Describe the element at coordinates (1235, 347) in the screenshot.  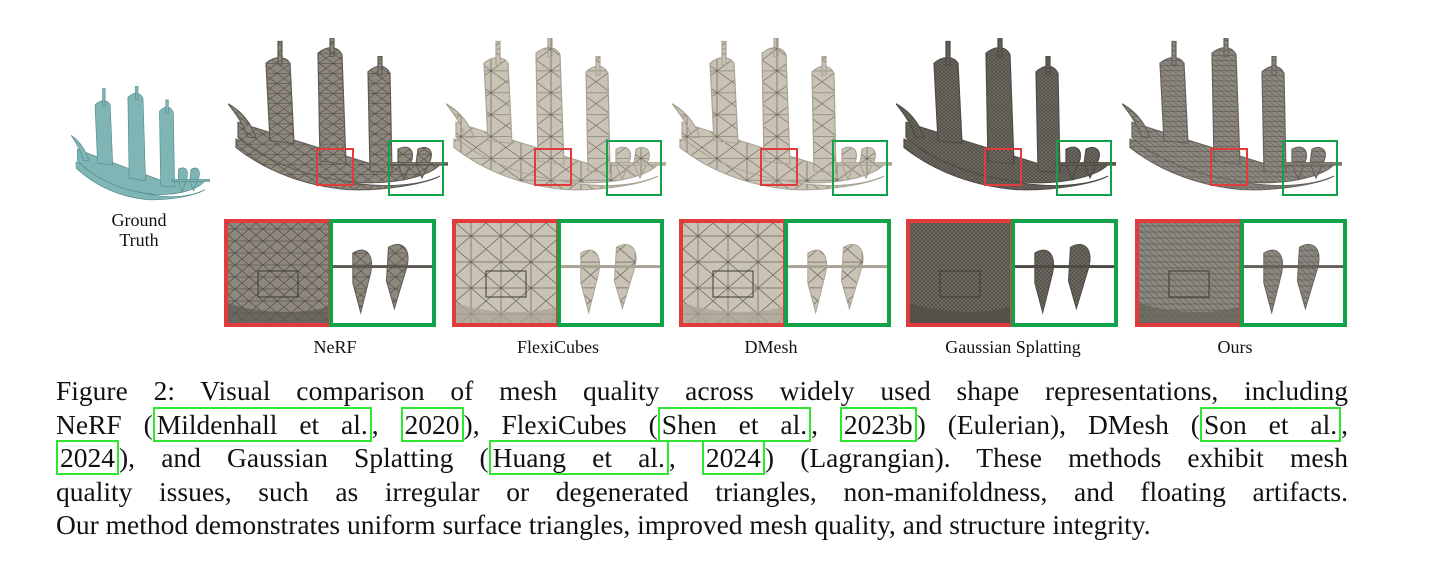
I see `method-label-ours: Ours` at that location.